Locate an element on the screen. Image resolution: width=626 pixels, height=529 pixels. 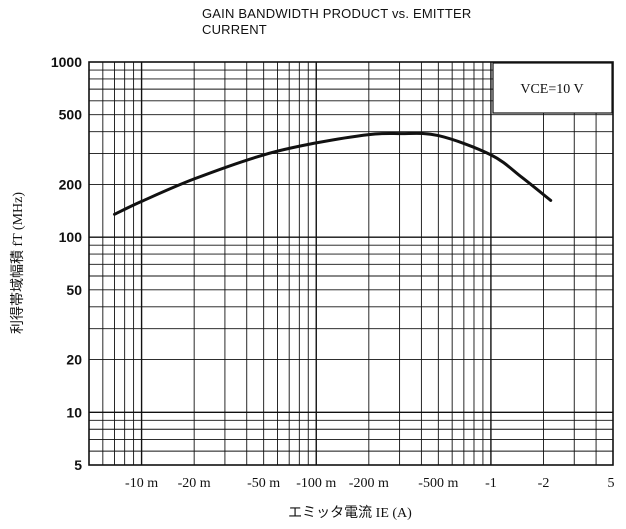
x-tick-label: -2 is located at coordinates (544, 483).